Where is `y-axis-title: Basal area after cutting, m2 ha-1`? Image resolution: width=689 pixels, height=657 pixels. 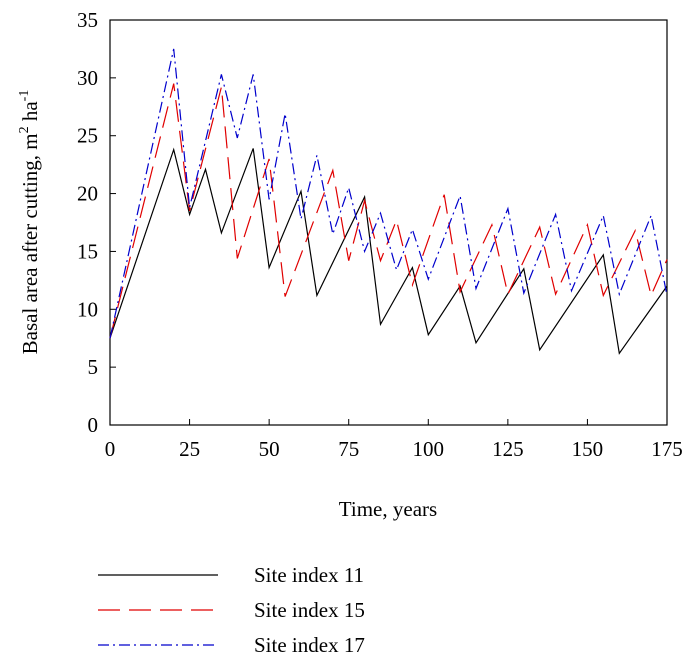
y-axis-title: Basal area after cutting, m2 ha-1 is located at coordinates (29, 222).